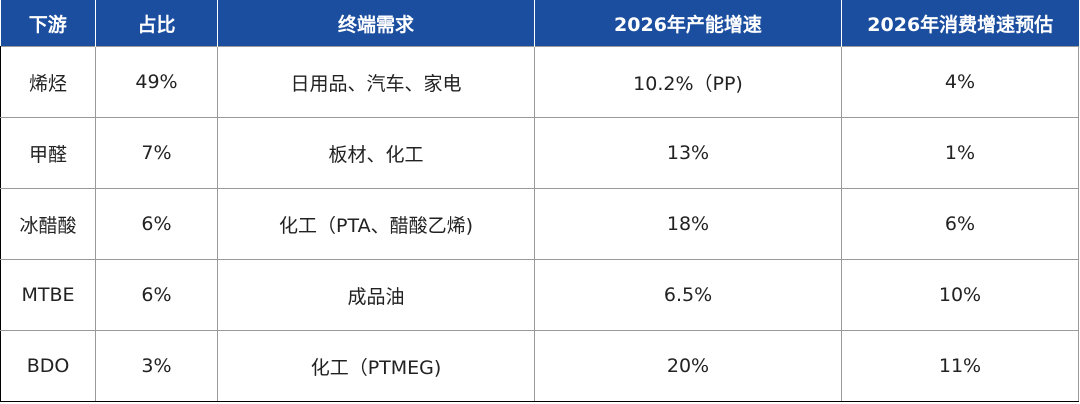 This screenshot has height=404, width=1080. What do you see at coordinates (156, 82) in the screenshot?
I see `cell-share: 49%` at bounding box center [156, 82].